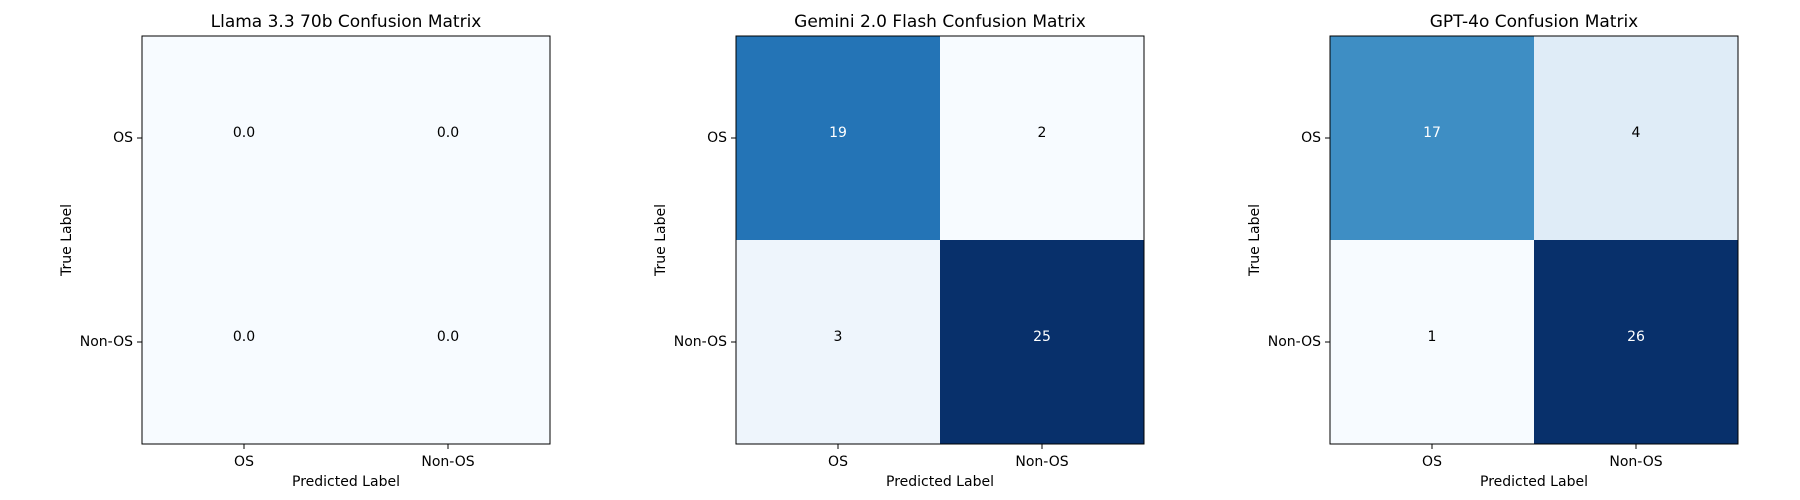 The image size is (1800, 500). Describe the element at coordinates (346, 22) in the screenshot. I see `chart-title: Llama 3.3 70b Confusion Matrix` at that location.